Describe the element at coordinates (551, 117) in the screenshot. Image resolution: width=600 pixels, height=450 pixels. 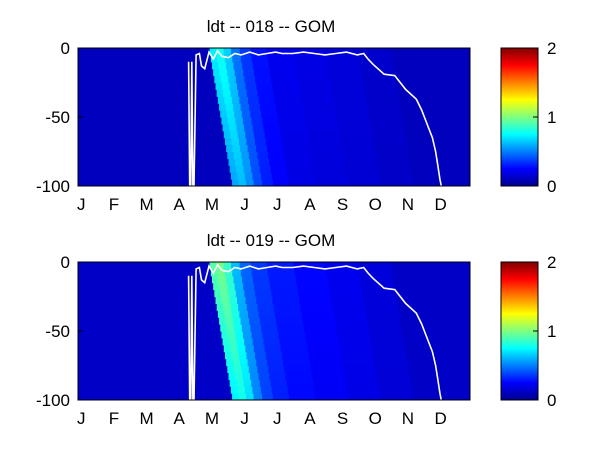
I see `colorbar-tick-label: 1` at that location.